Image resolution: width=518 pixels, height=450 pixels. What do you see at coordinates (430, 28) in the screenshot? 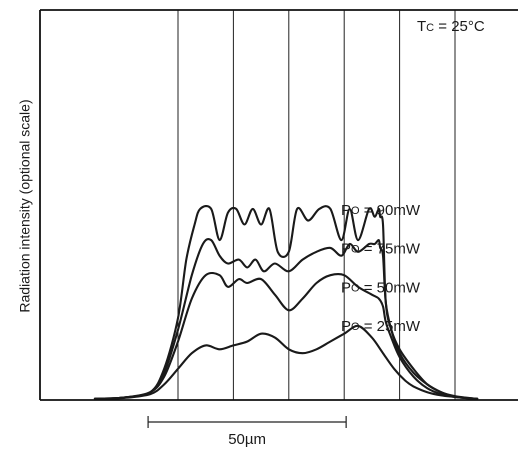
I see `temperature-subscript: C` at bounding box center [430, 28].